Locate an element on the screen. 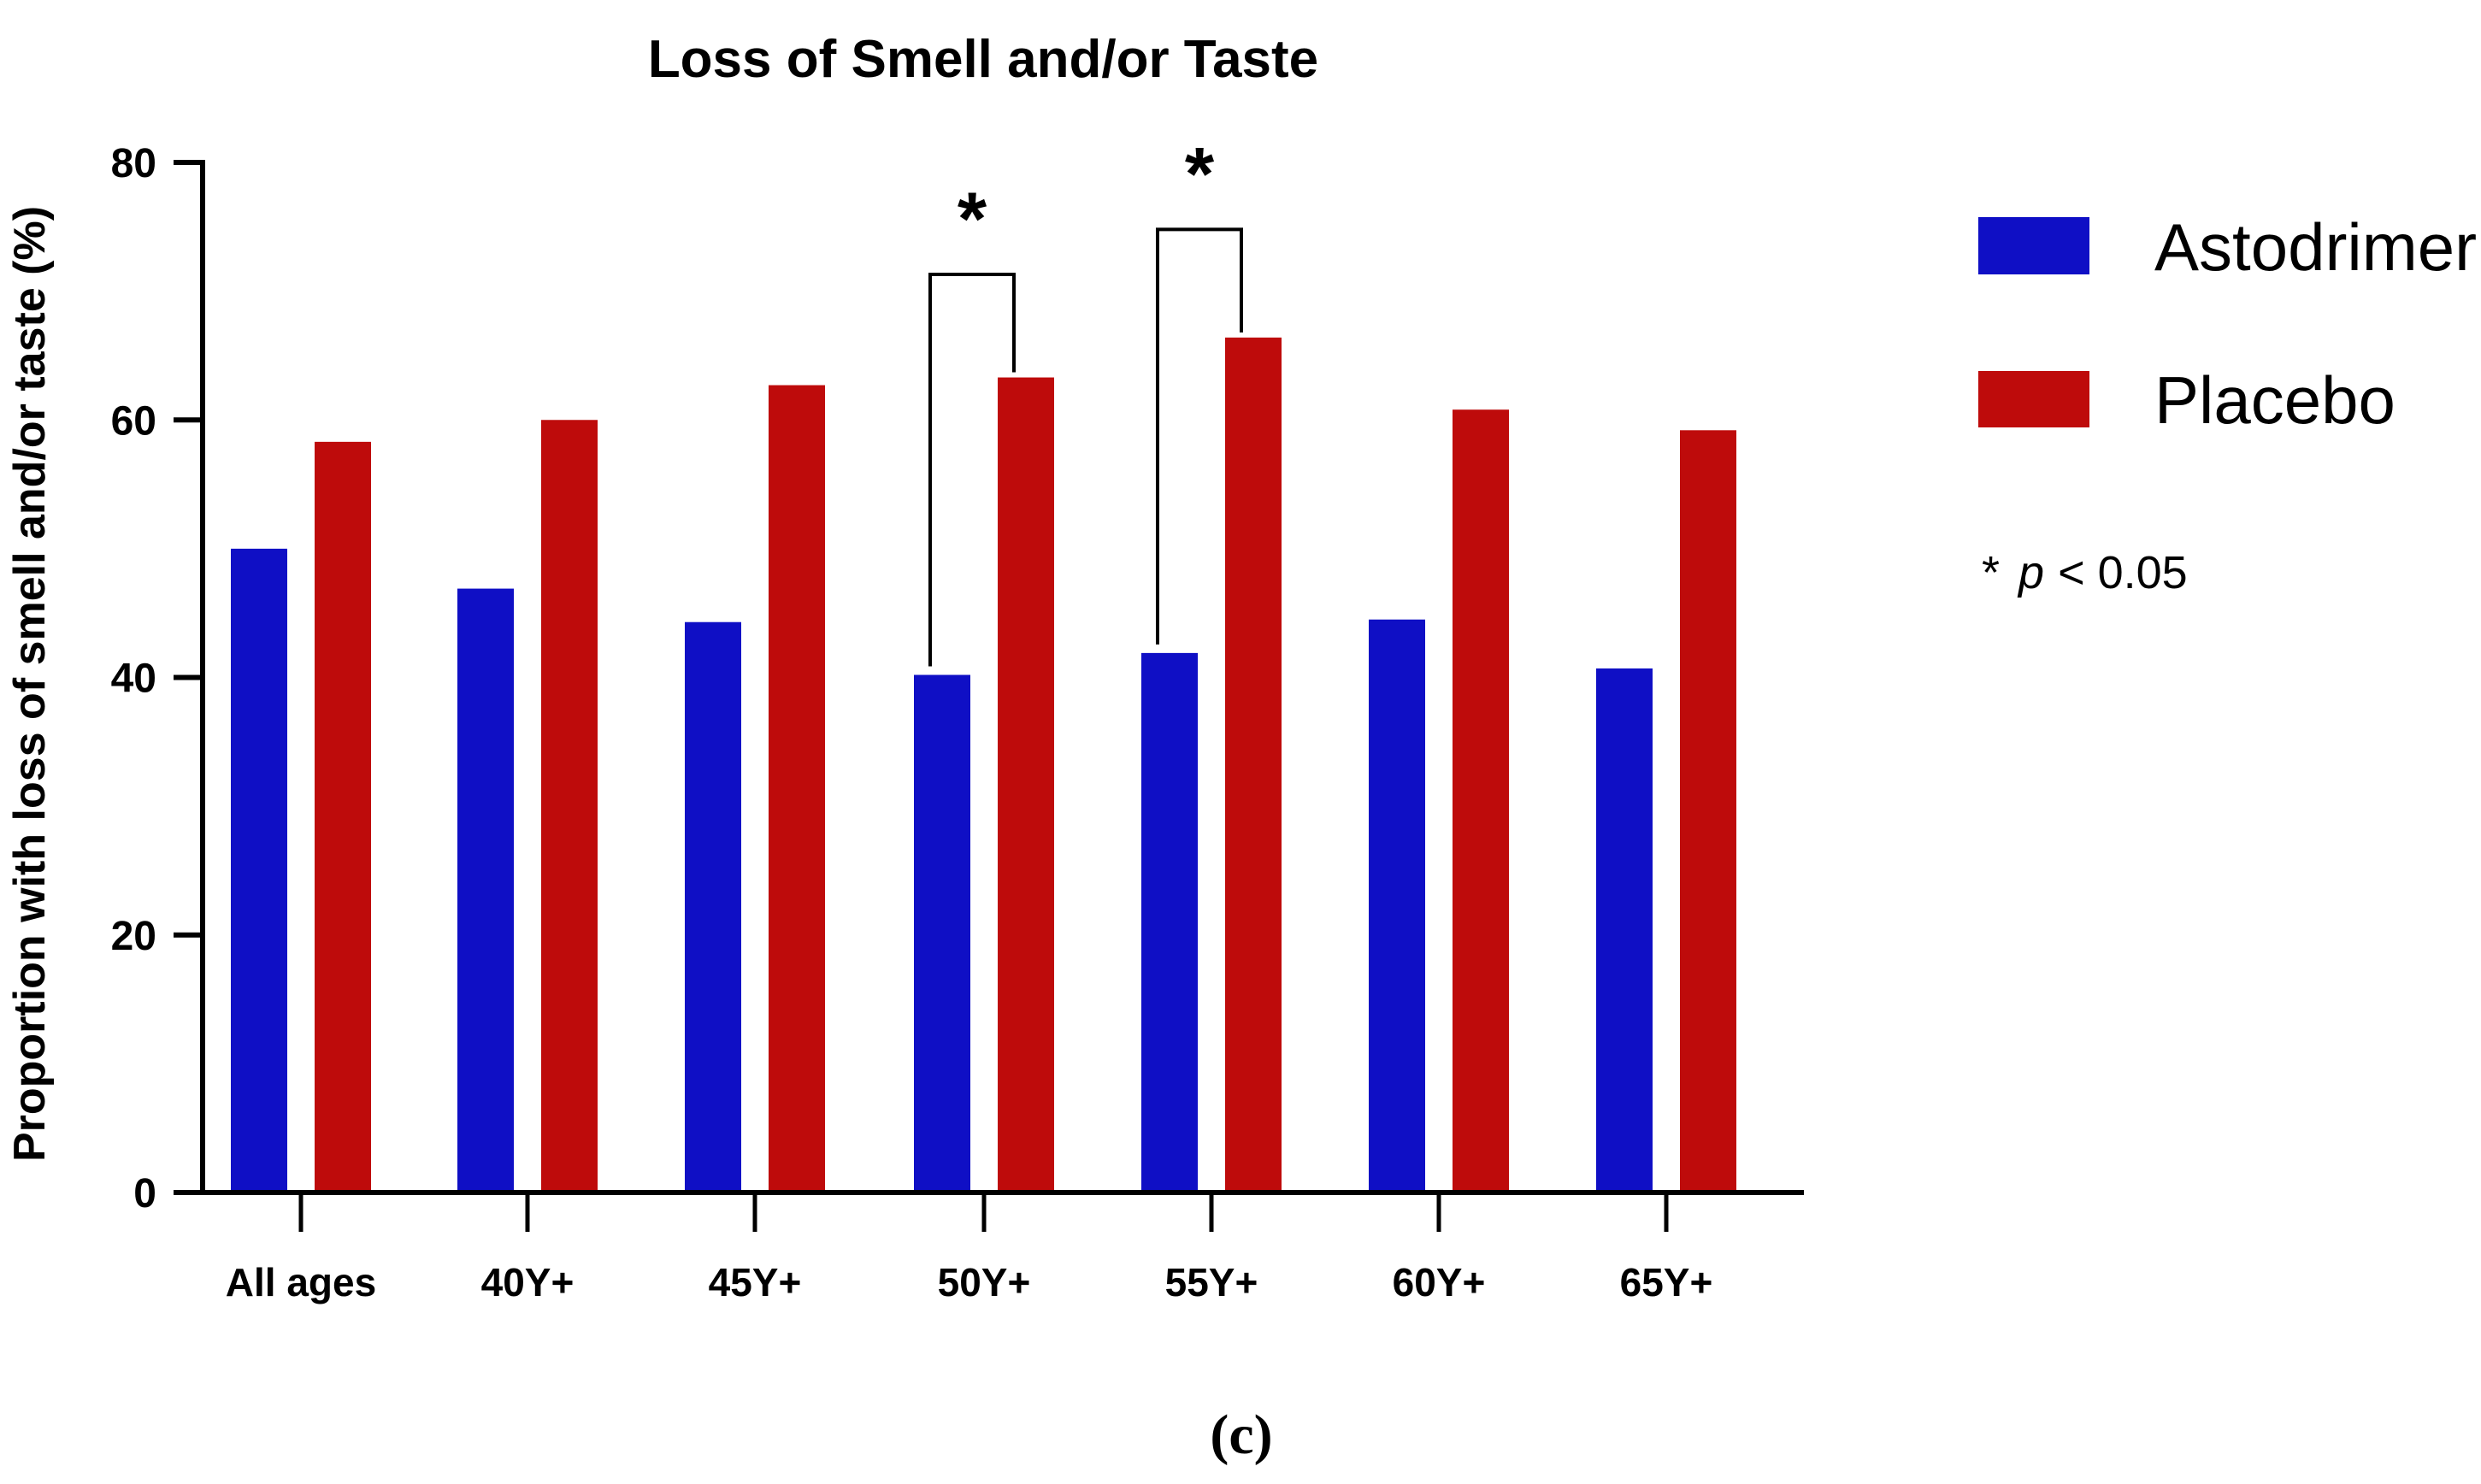 This screenshot has height=1484, width=2481. y-tick-label-20: 20 is located at coordinates (133, 936).